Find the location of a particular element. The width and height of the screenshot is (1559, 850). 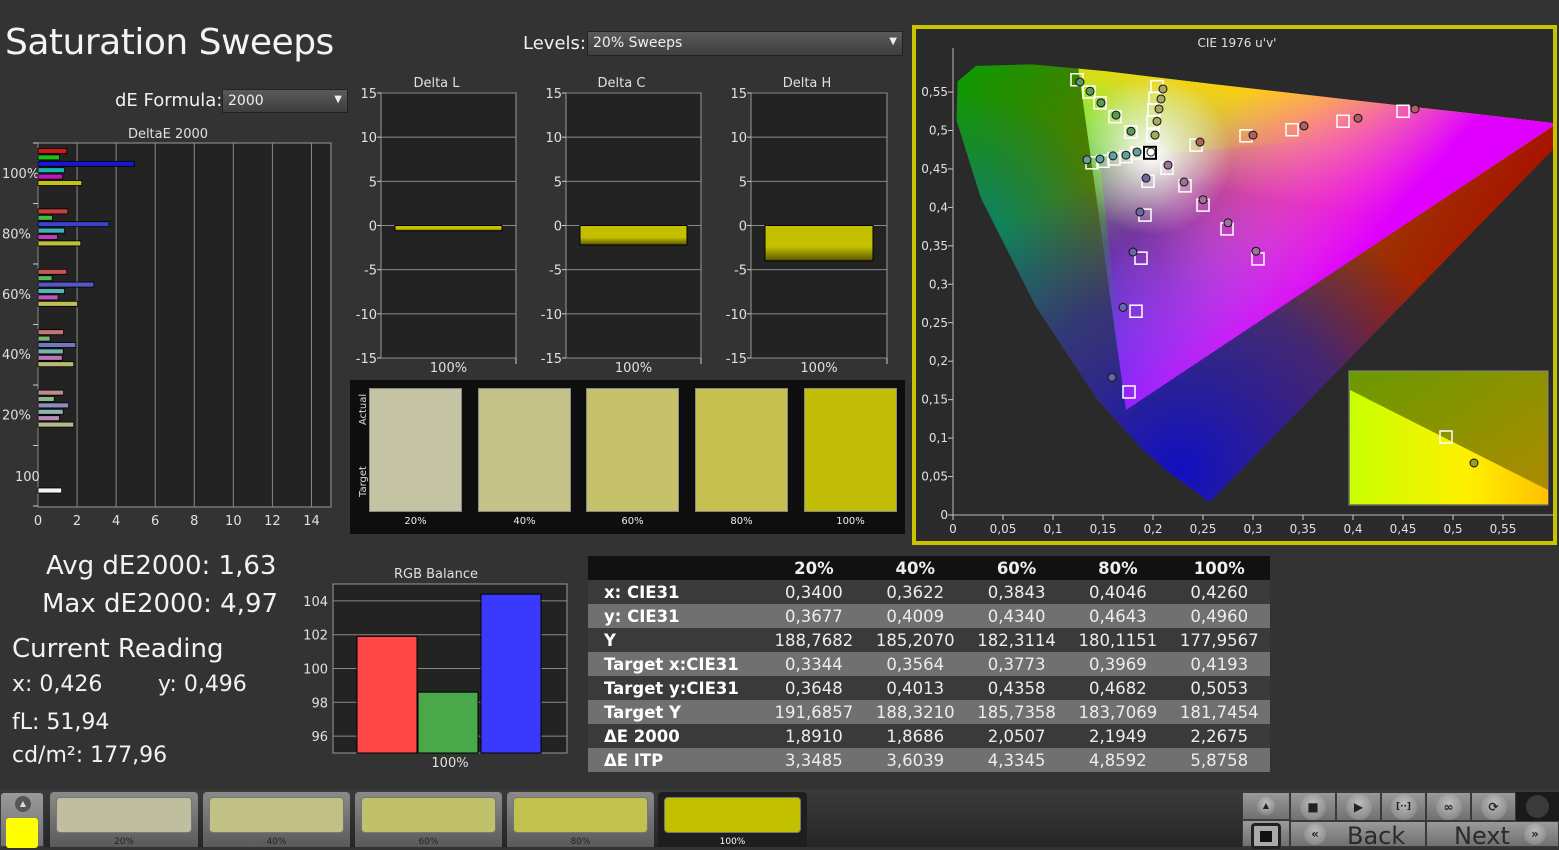

stop-button: ■ is located at coordinates (1313, 806).